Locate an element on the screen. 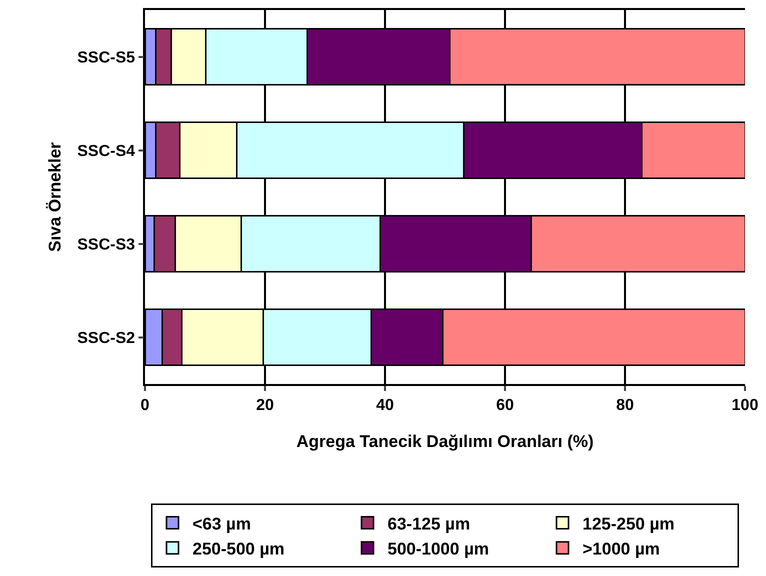  x-tick-label: 20 is located at coordinates (265, 405).